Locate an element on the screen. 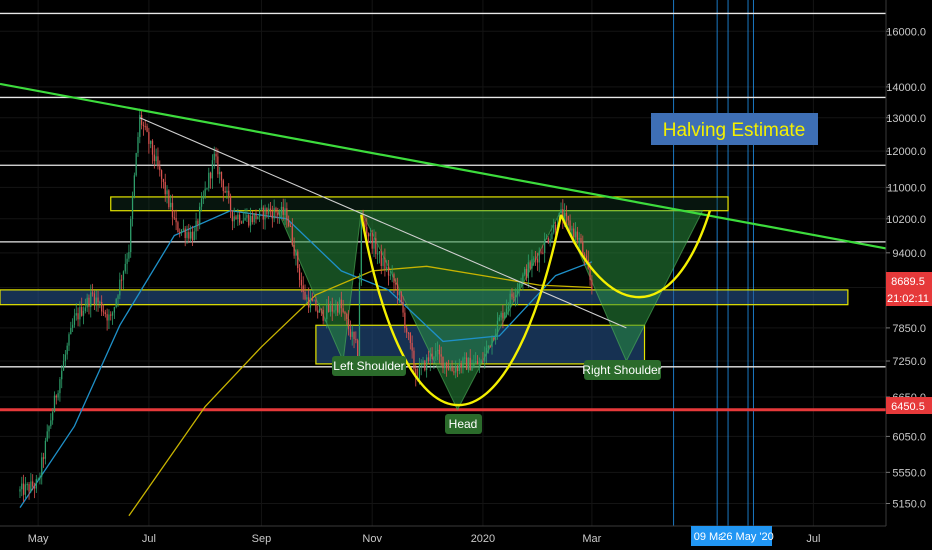 This screenshot has width=932, height=550. time-tick-label: Sep is located at coordinates (262, 539).